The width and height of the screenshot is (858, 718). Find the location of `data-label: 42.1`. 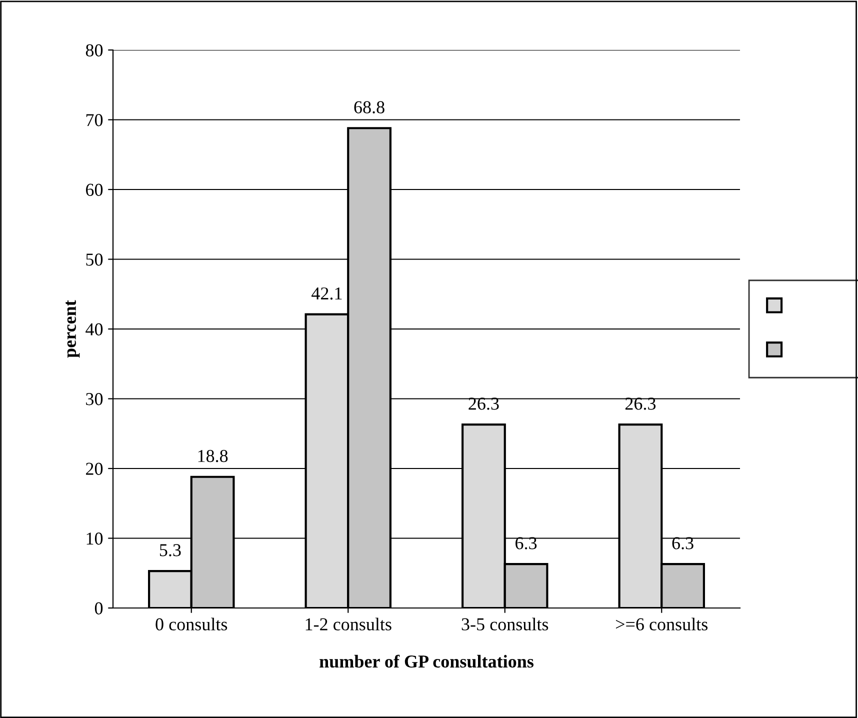

data-label: 42.1 is located at coordinates (327, 293).